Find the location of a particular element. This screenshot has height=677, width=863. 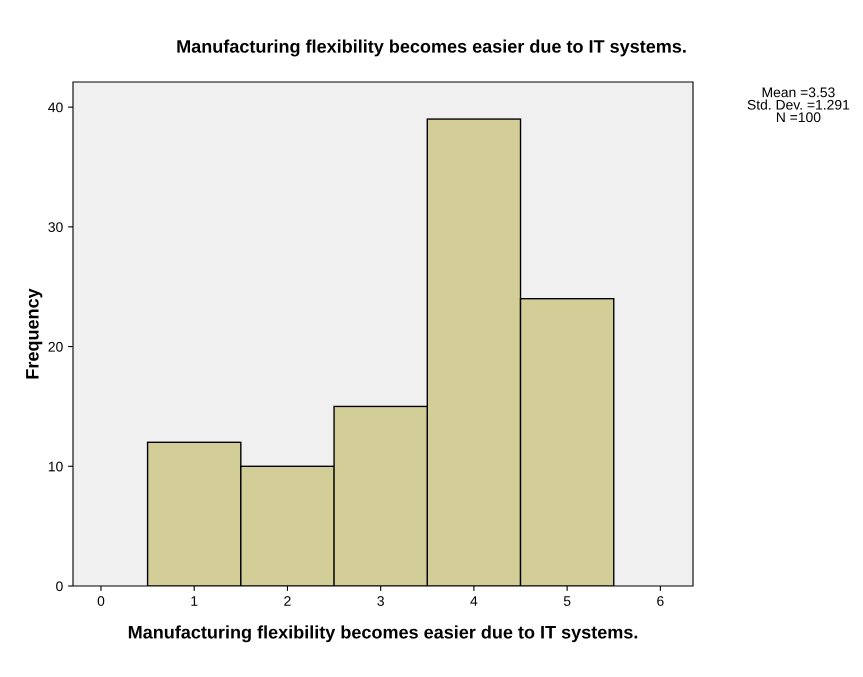

y-axis-title: Frequency is located at coordinates (34, 333).